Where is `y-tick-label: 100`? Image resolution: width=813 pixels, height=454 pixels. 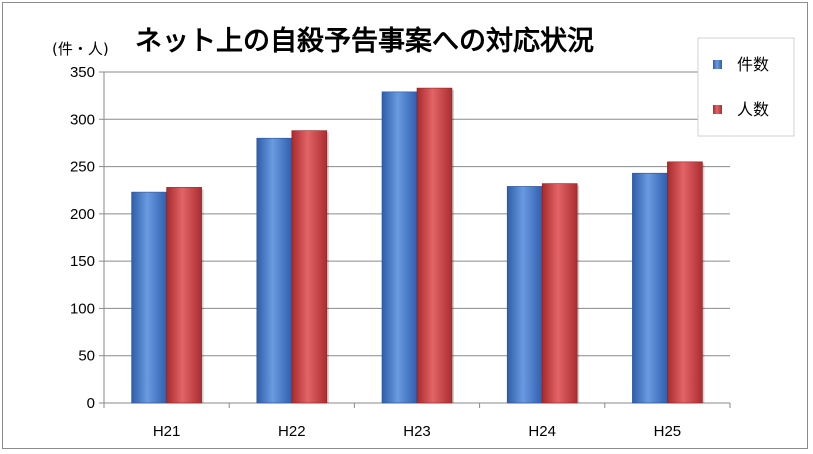
y-tick-label: 100 is located at coordinates (82, 308).